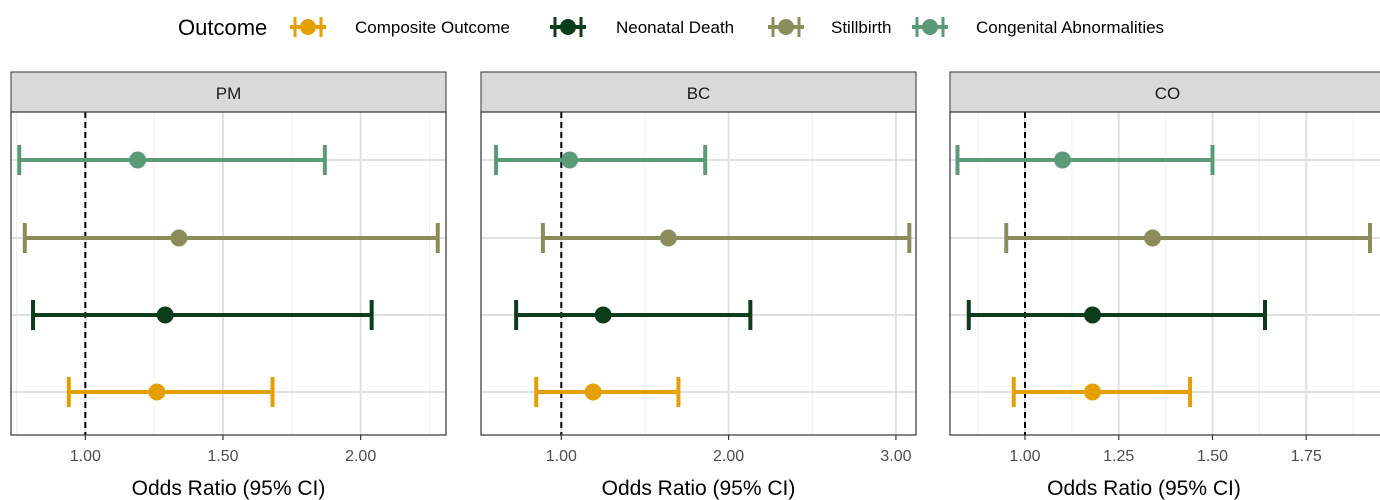 Image resolution: width=1380 pixels, height=500 pixels. Describe the element at coordinates (1306, 456) in the screenshot. I see `x-tick-label: 1.75` at that location.